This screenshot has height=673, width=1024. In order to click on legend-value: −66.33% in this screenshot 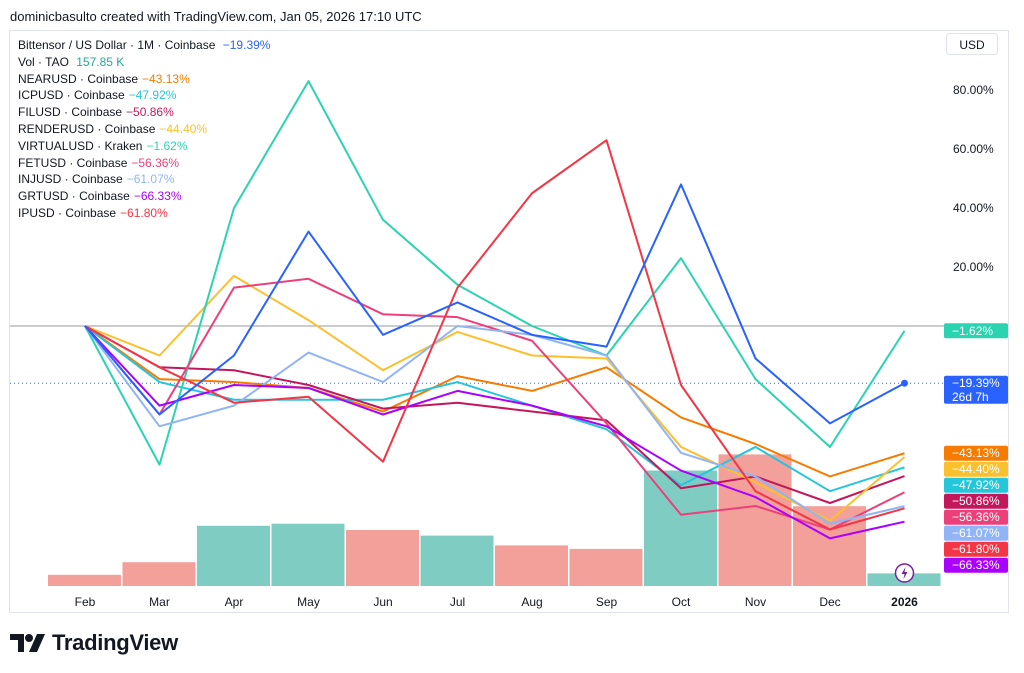, I will do `click(157, 196)`.